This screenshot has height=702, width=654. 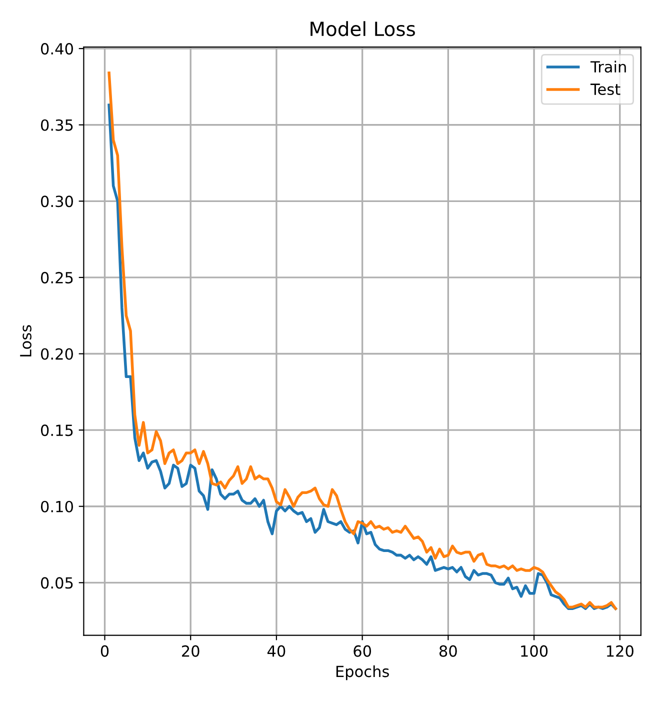 I want to click on x-axis-title: Epochs, so click(x=362, y=672).